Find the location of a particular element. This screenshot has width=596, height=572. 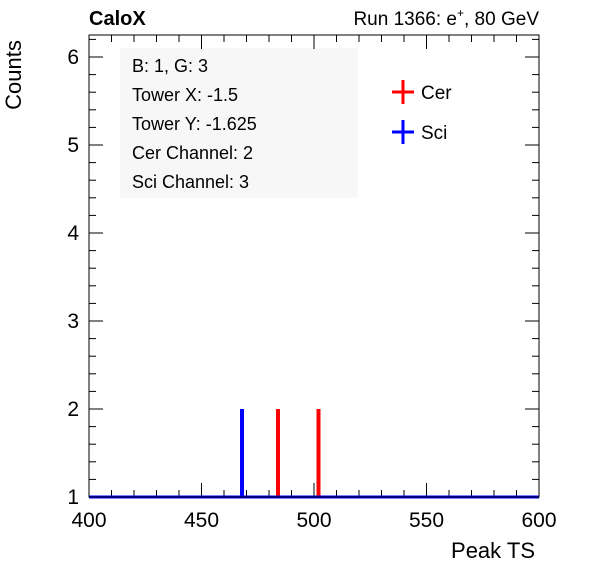

info-box is located at coordinates (239, 123).